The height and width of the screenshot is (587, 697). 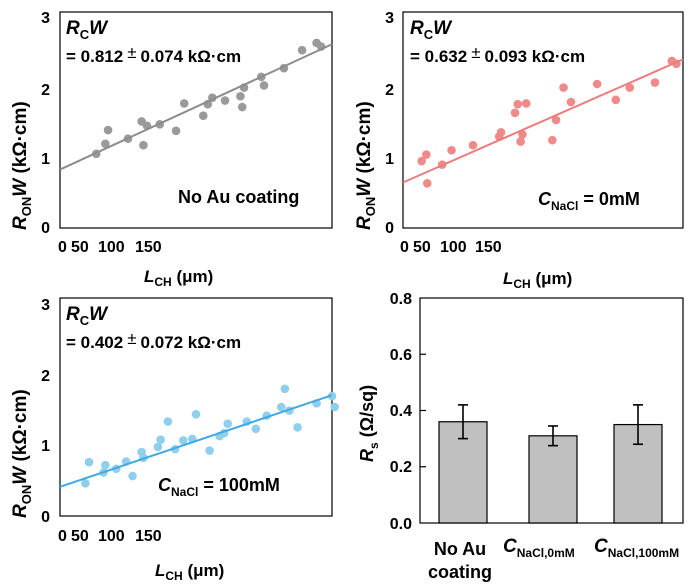 What do you see at coordinates (423, 410) in the screenshot?
I see `y-tick-marks` at bounding box center [423, 410].